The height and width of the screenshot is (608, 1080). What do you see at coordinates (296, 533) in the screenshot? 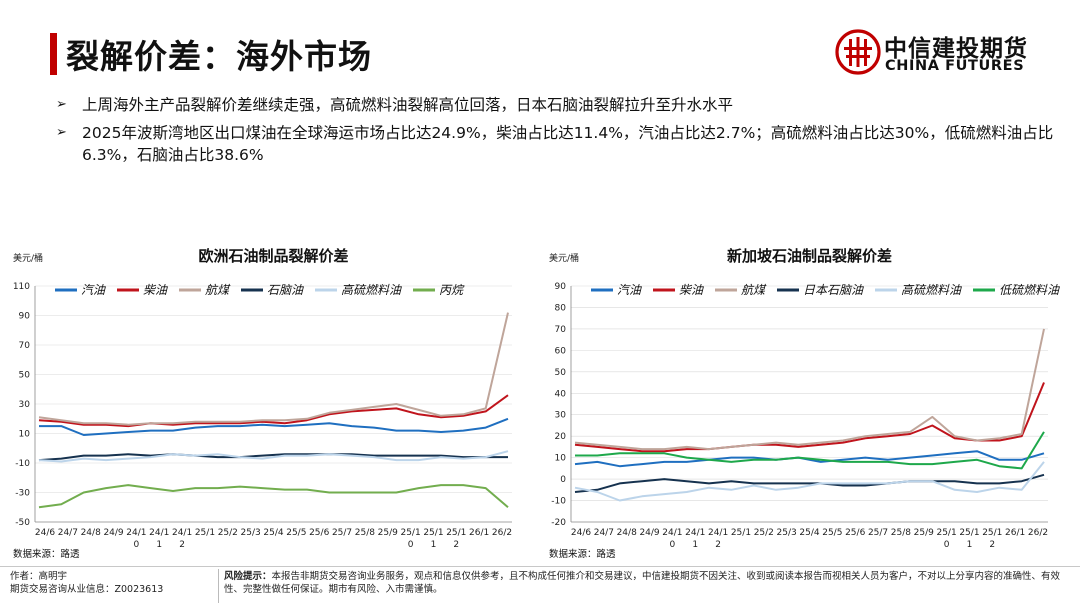
I see `x-tick-label-line: 25/5` at bounding box center [296, 533].